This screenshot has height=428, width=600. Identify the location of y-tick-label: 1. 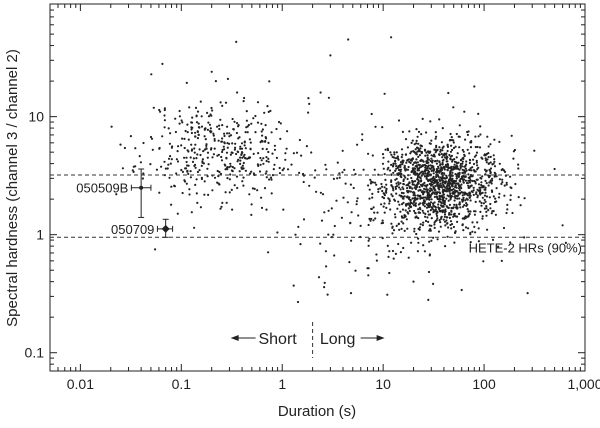
(40, 235).